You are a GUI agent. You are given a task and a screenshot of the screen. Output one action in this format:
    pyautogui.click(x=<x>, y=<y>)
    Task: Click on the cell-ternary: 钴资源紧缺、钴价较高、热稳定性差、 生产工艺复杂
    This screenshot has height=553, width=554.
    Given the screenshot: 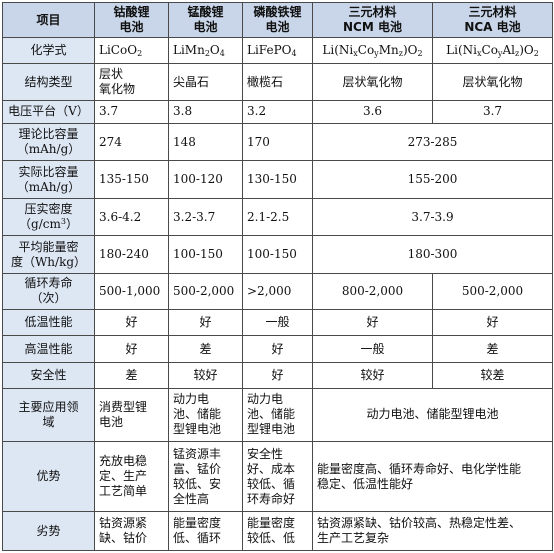 What is the action you would take?
    pyautogui.click(x=432, y=531)
    